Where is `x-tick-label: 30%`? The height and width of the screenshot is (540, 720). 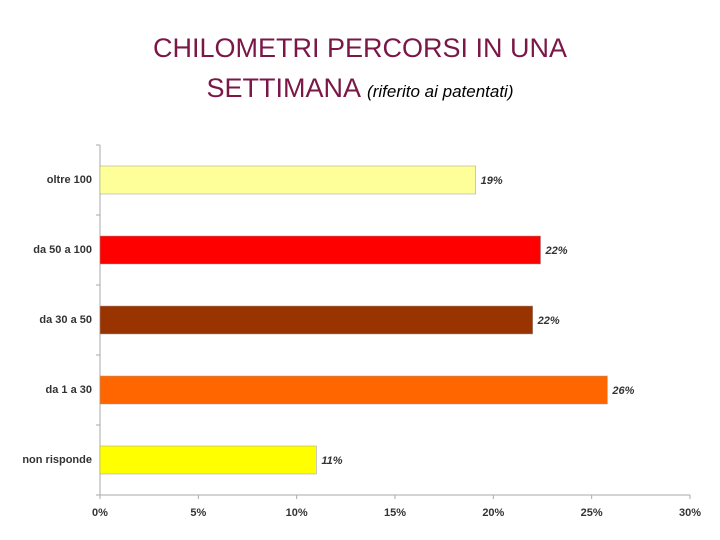 x-tick-label: 30% is located at coordinates (690, 513).